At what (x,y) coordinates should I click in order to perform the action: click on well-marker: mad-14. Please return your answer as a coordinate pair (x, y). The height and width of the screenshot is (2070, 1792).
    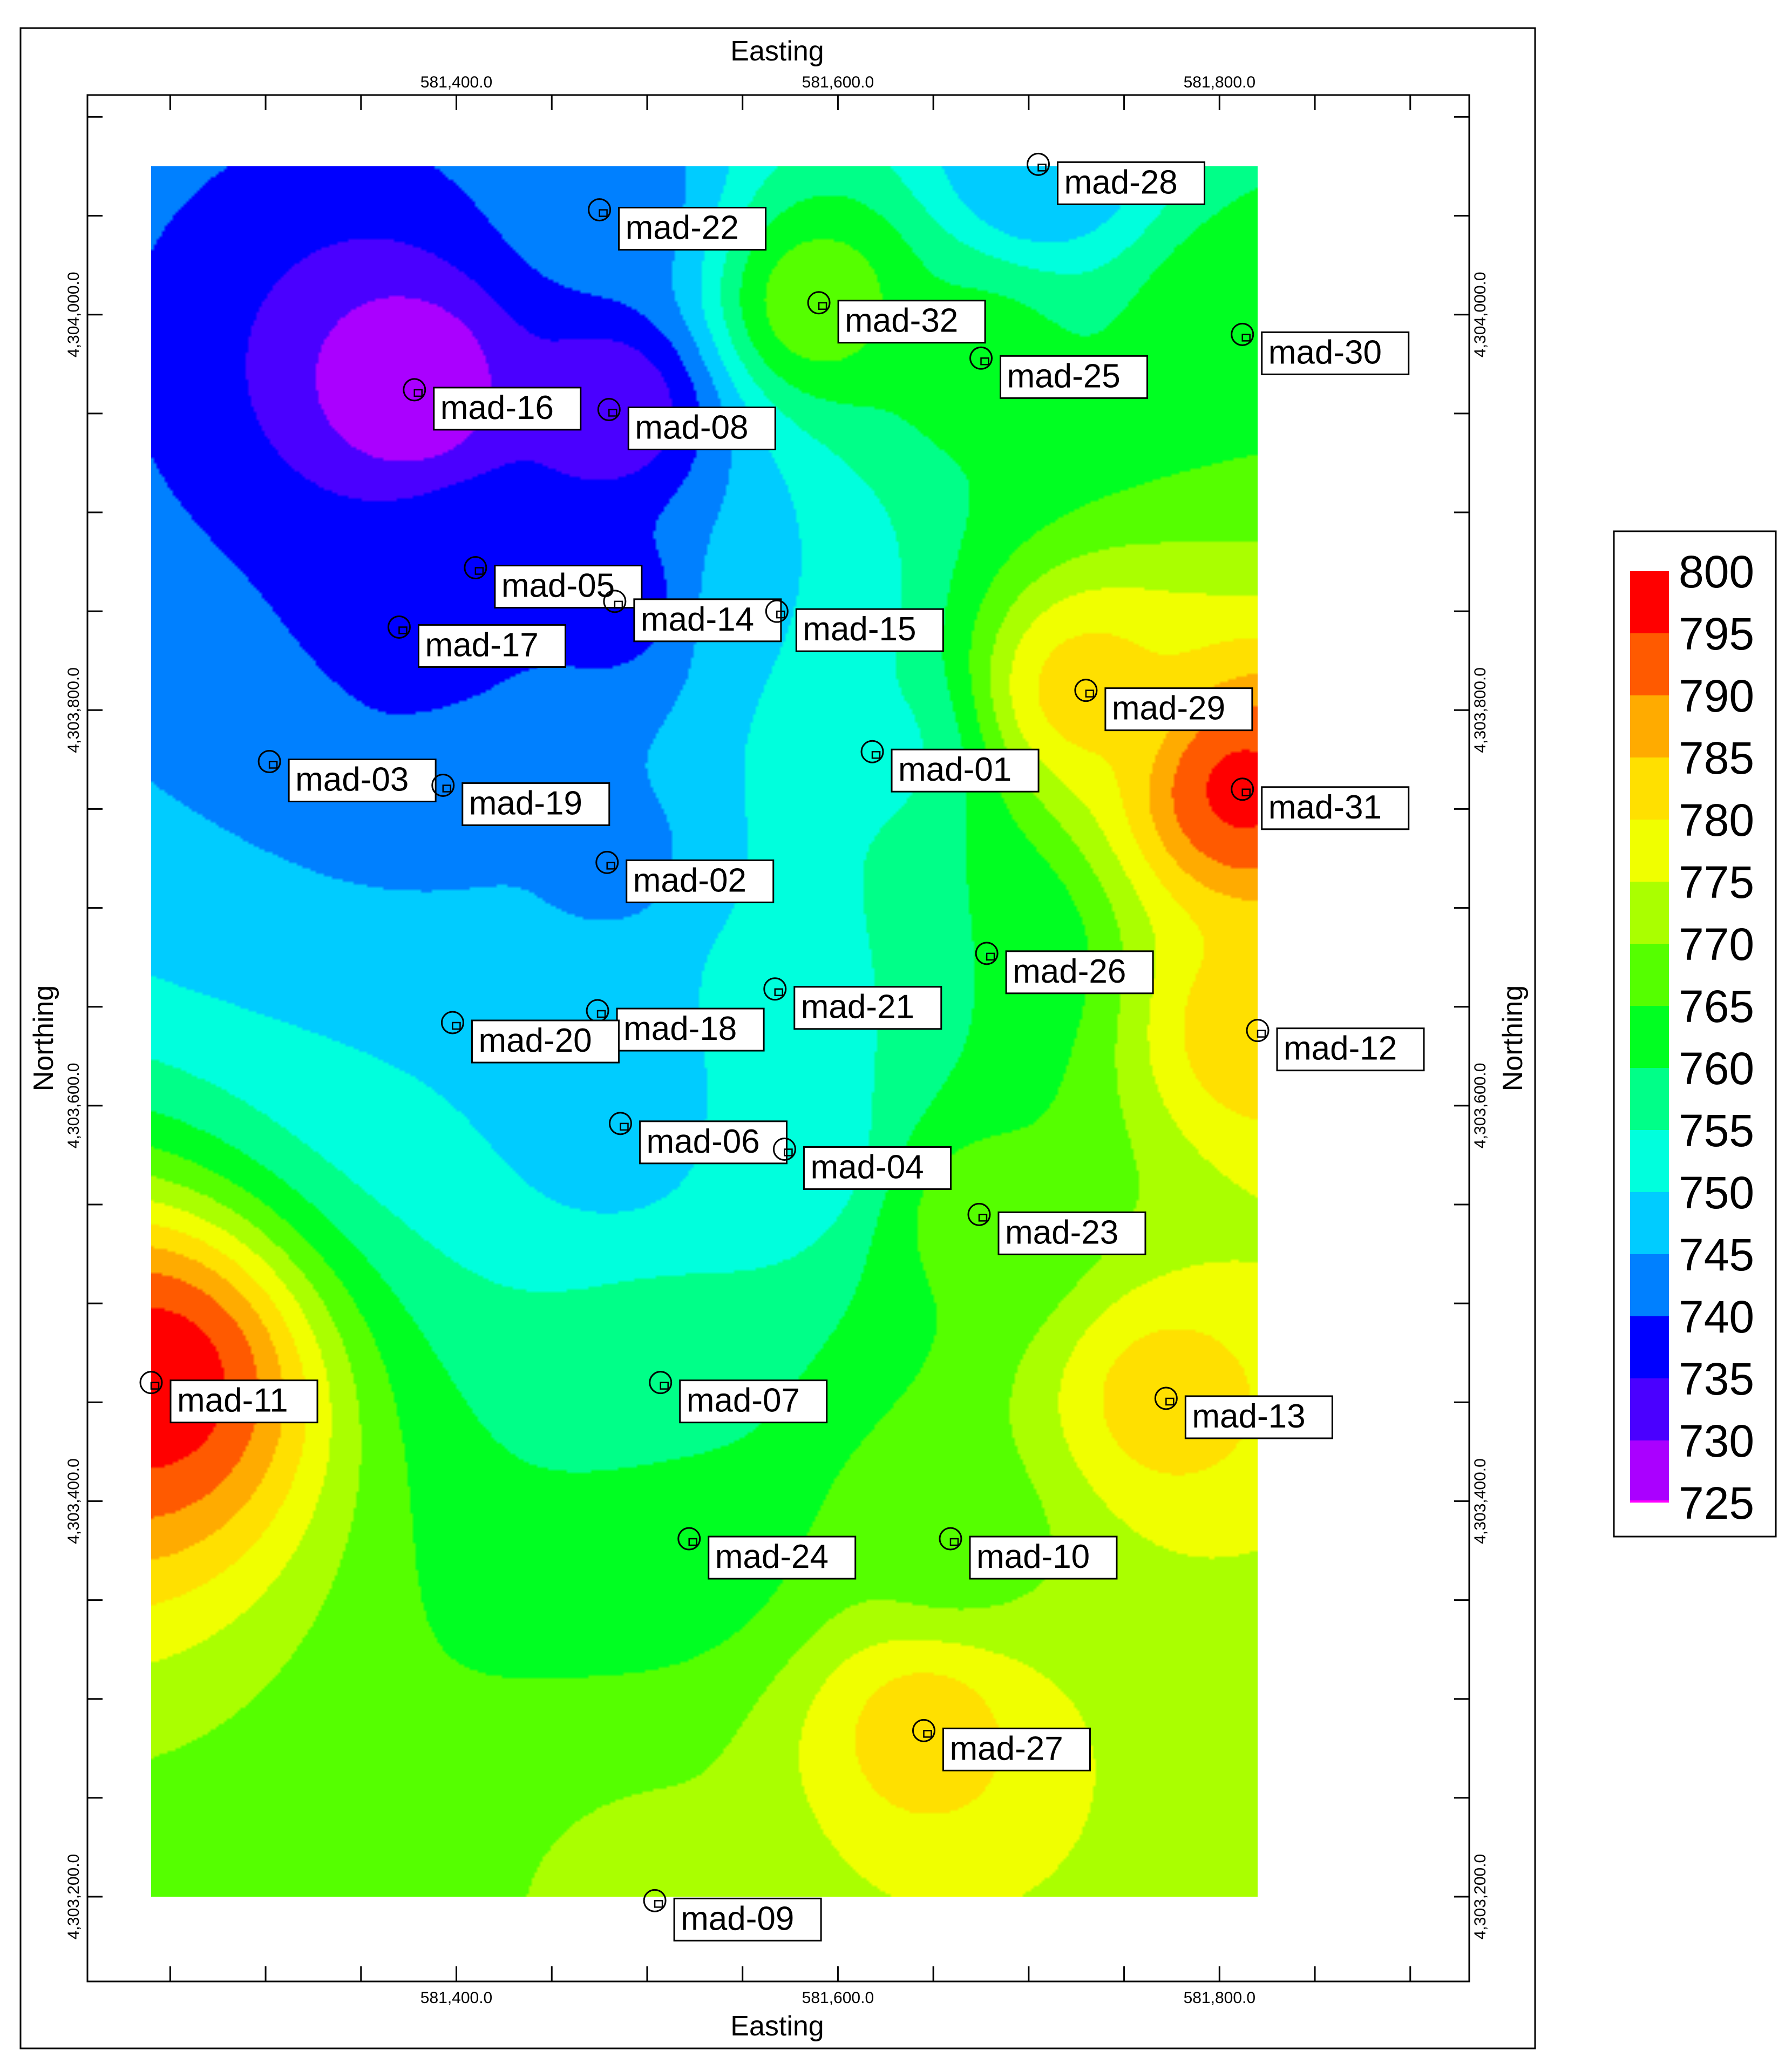
    Looking at the image, I should click on (692, 616).